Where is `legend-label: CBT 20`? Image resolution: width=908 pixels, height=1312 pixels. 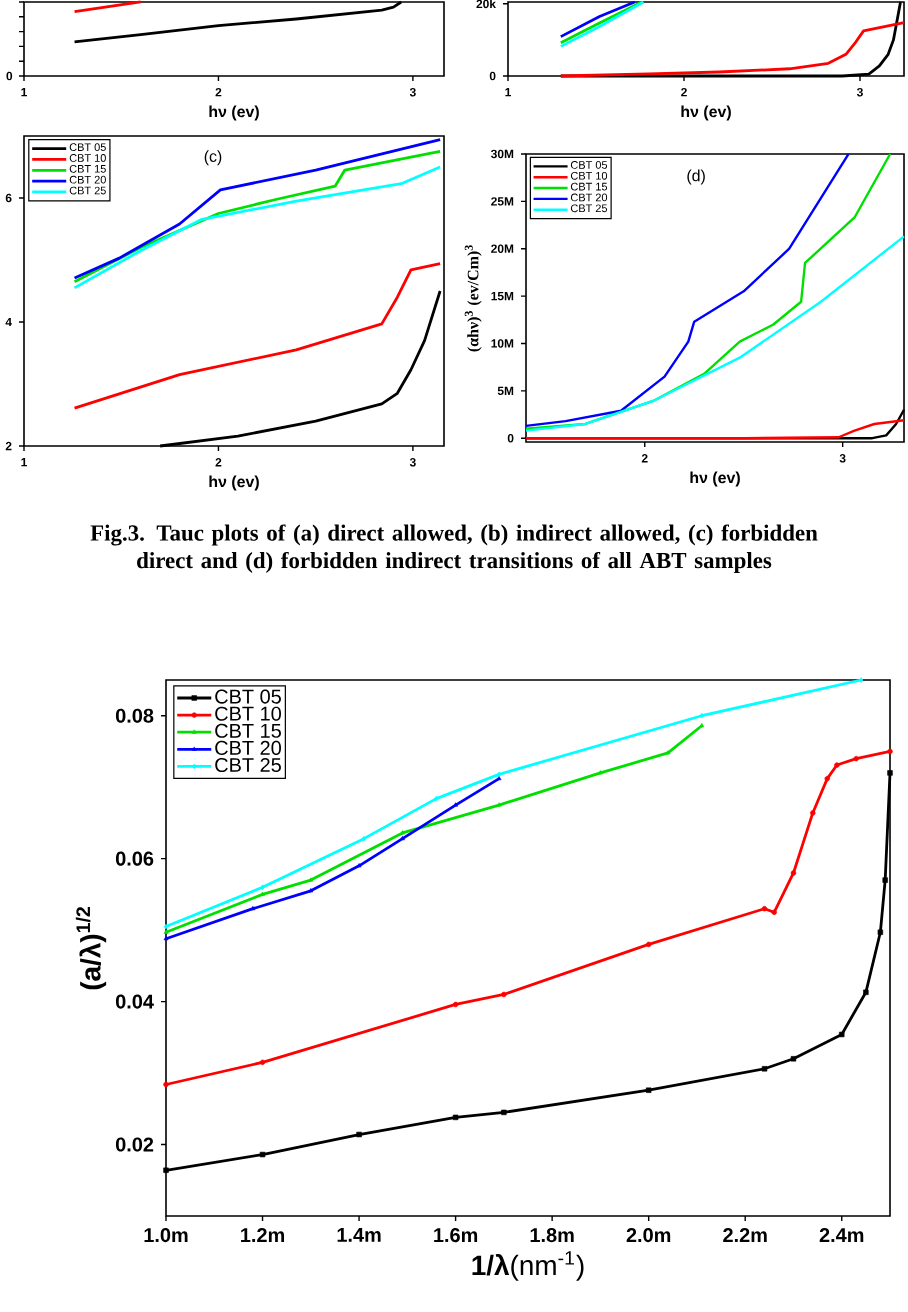
legend-label: CBT 20 is located at coordinates (248, 747).